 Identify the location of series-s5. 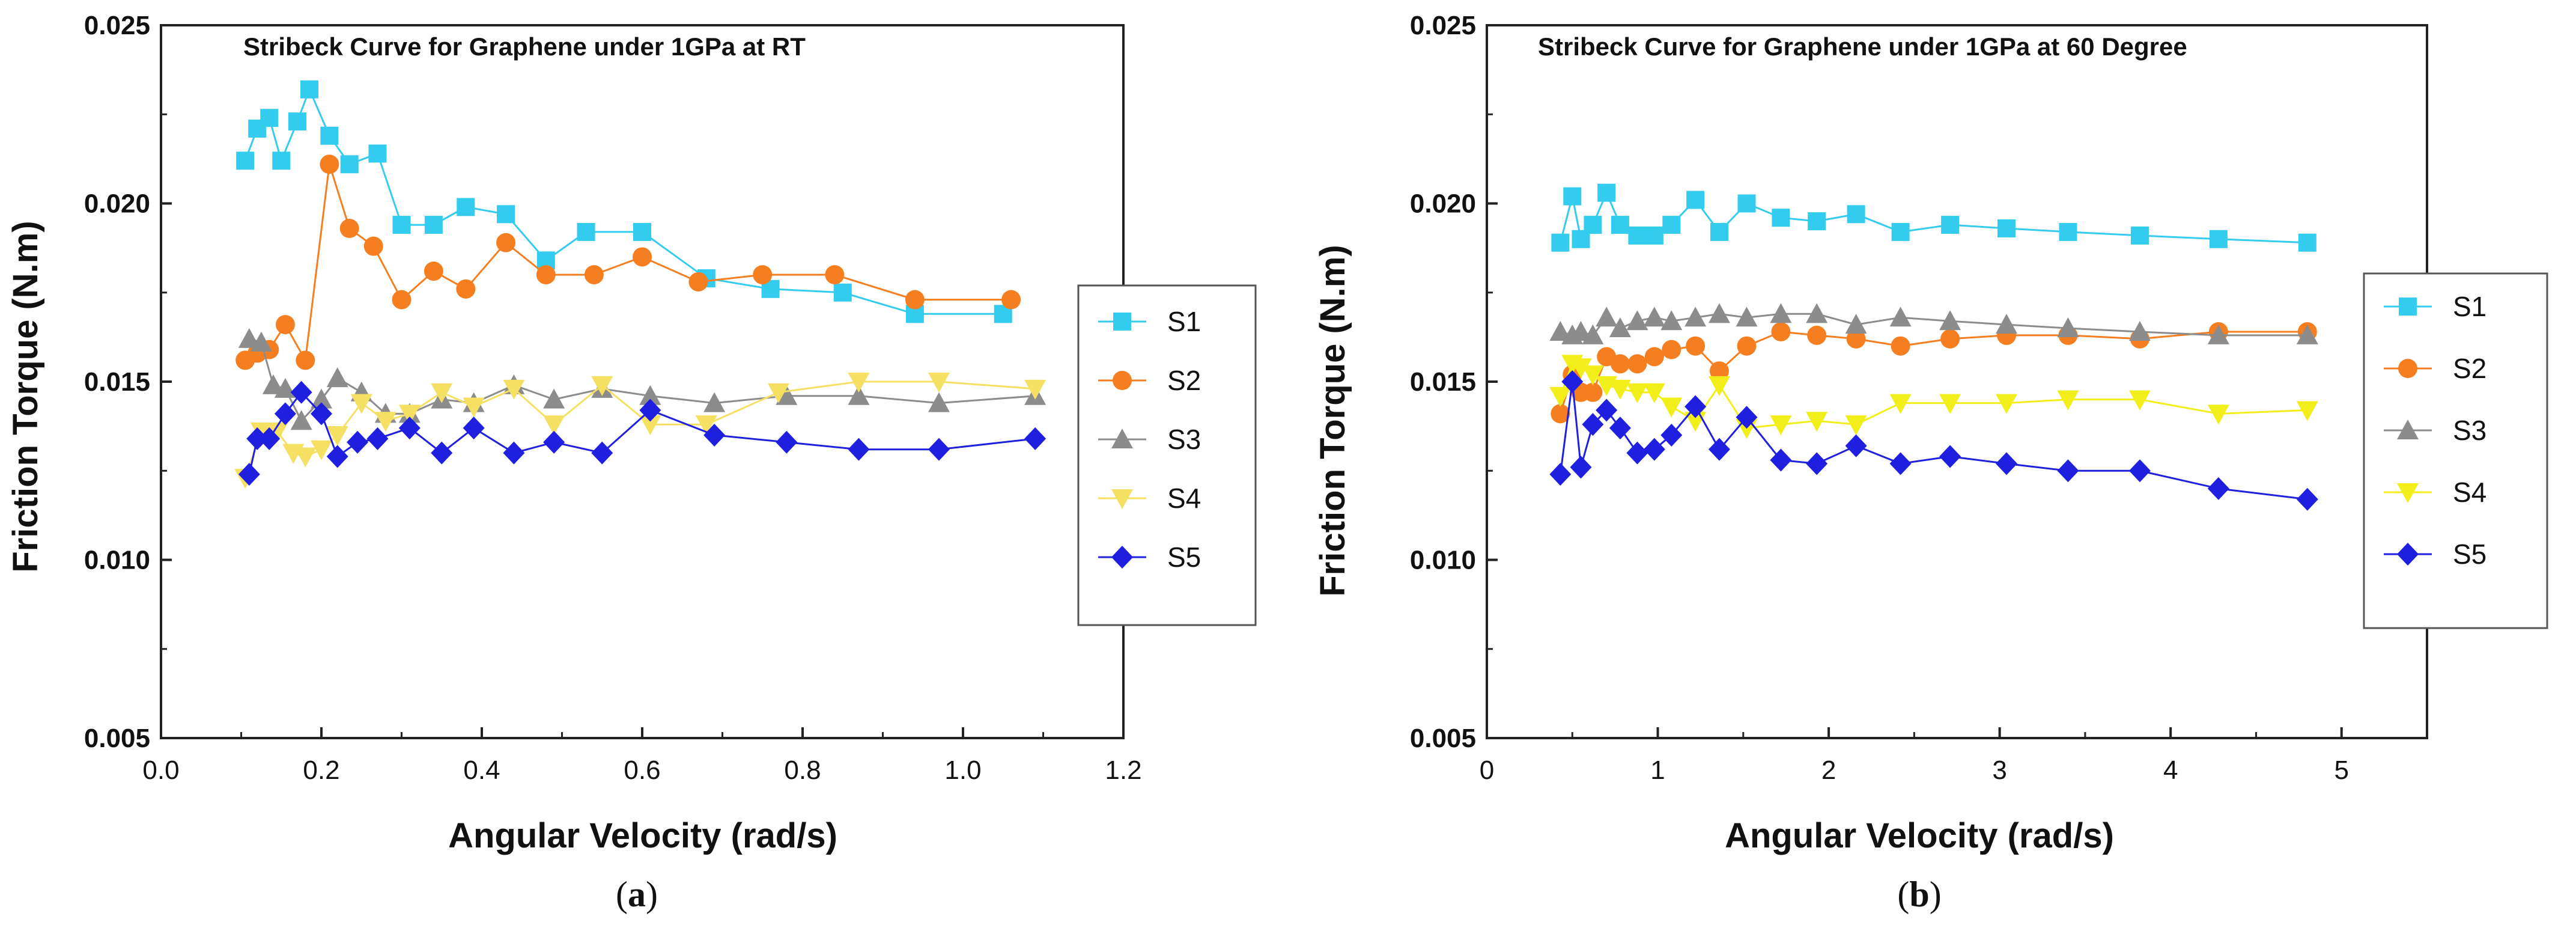
(1933, 440).